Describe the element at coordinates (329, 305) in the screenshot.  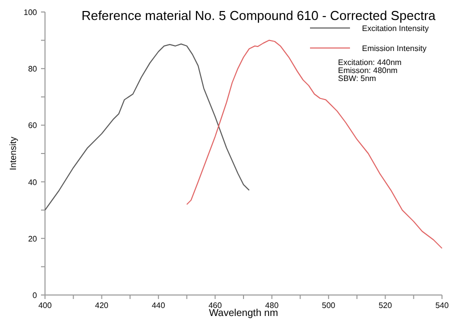
I see `x-tick-label: 500` at that location.